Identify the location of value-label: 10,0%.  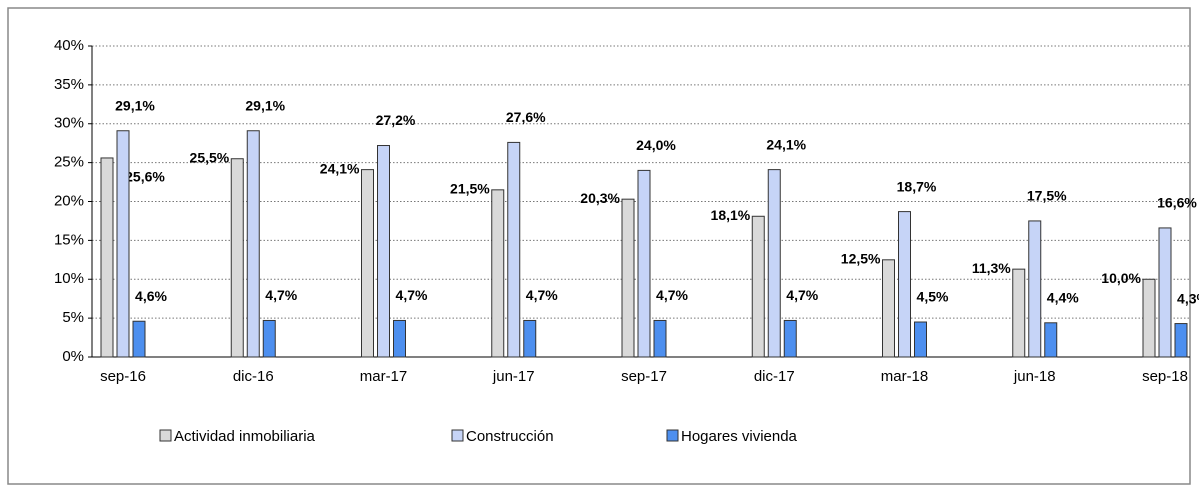
(1121, 278).